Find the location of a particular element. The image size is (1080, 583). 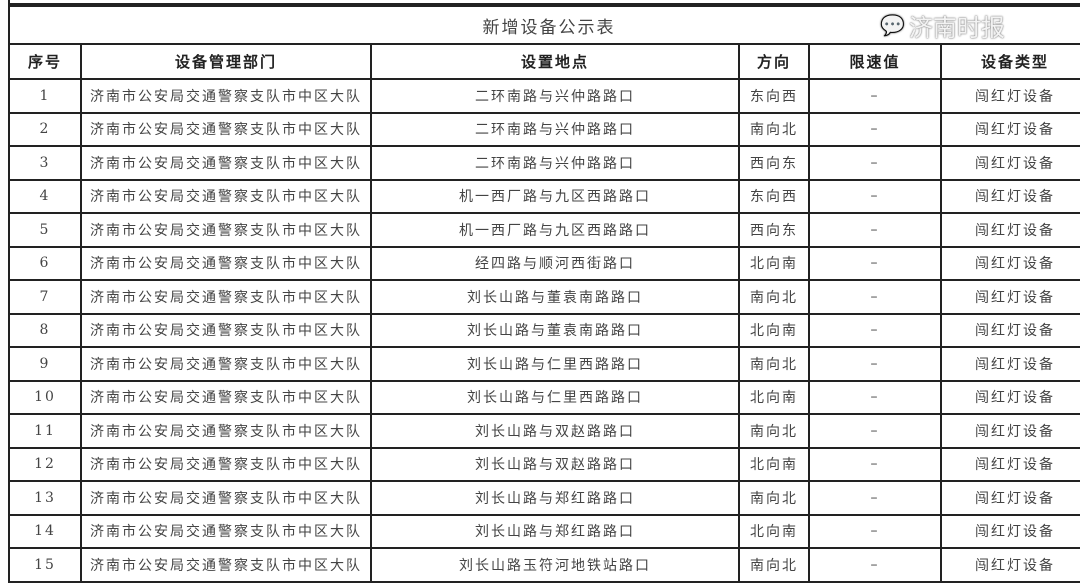

table-row: 2 济南市公安局交通警察支队市中区大队 二环南路与兴仲路路口 南向北 – 闯红灯设备 is located at coordinates (544, 129).